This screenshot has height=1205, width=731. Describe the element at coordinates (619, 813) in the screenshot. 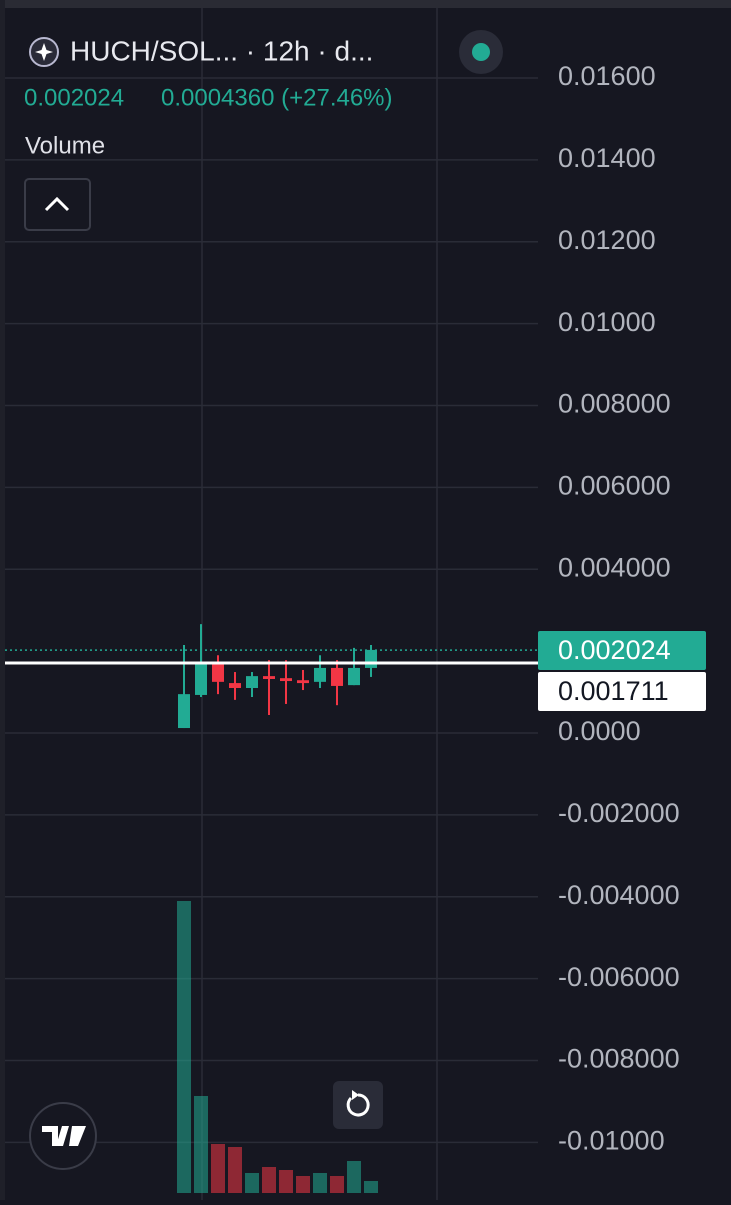

I see `y-tick-label: -0.002000` at that location.